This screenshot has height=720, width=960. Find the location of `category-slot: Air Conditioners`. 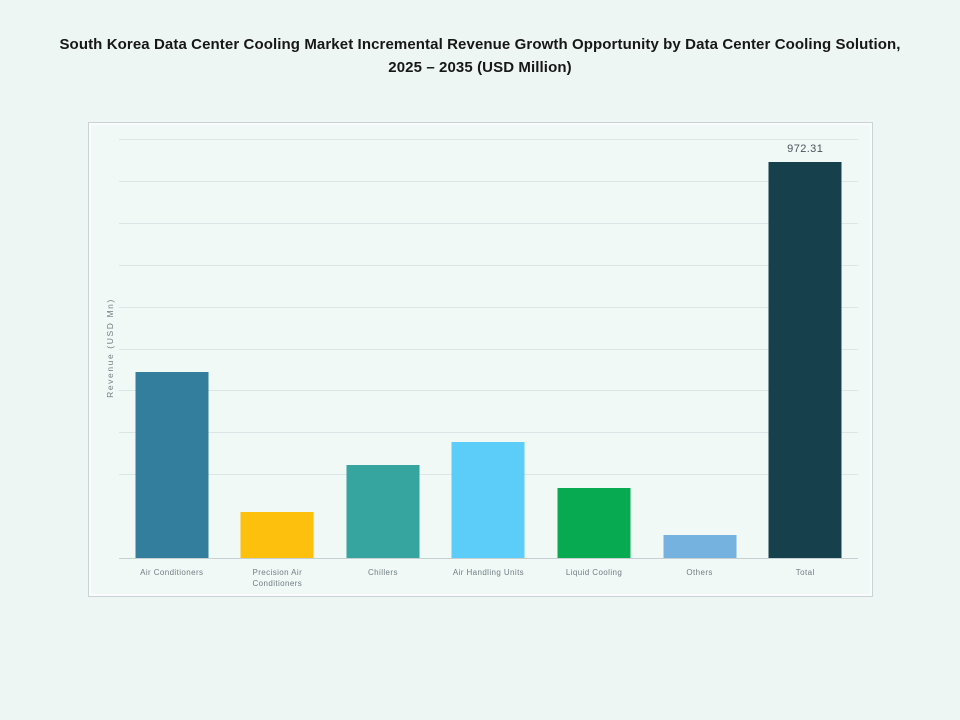

category-slot: Air Conditioners is located at coordinates (172, 358).